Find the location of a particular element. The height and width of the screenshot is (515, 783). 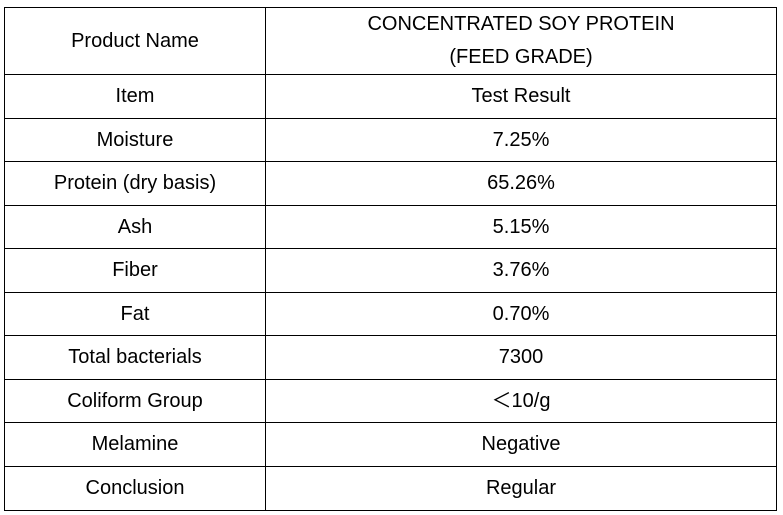

result-cell: 5.15% is located at coordinates (521, 226).